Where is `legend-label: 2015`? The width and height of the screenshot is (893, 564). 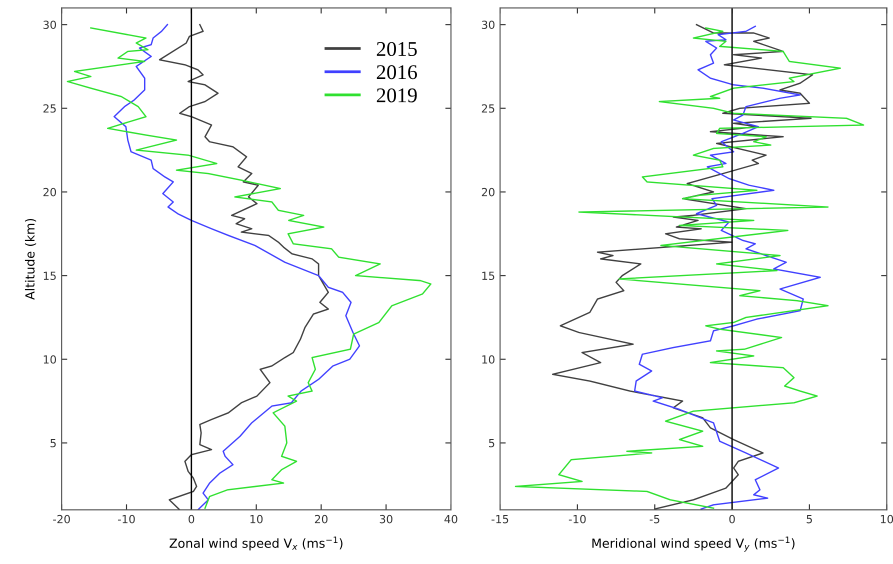
legend-label: 2015 is located at coordinates (396, 49).